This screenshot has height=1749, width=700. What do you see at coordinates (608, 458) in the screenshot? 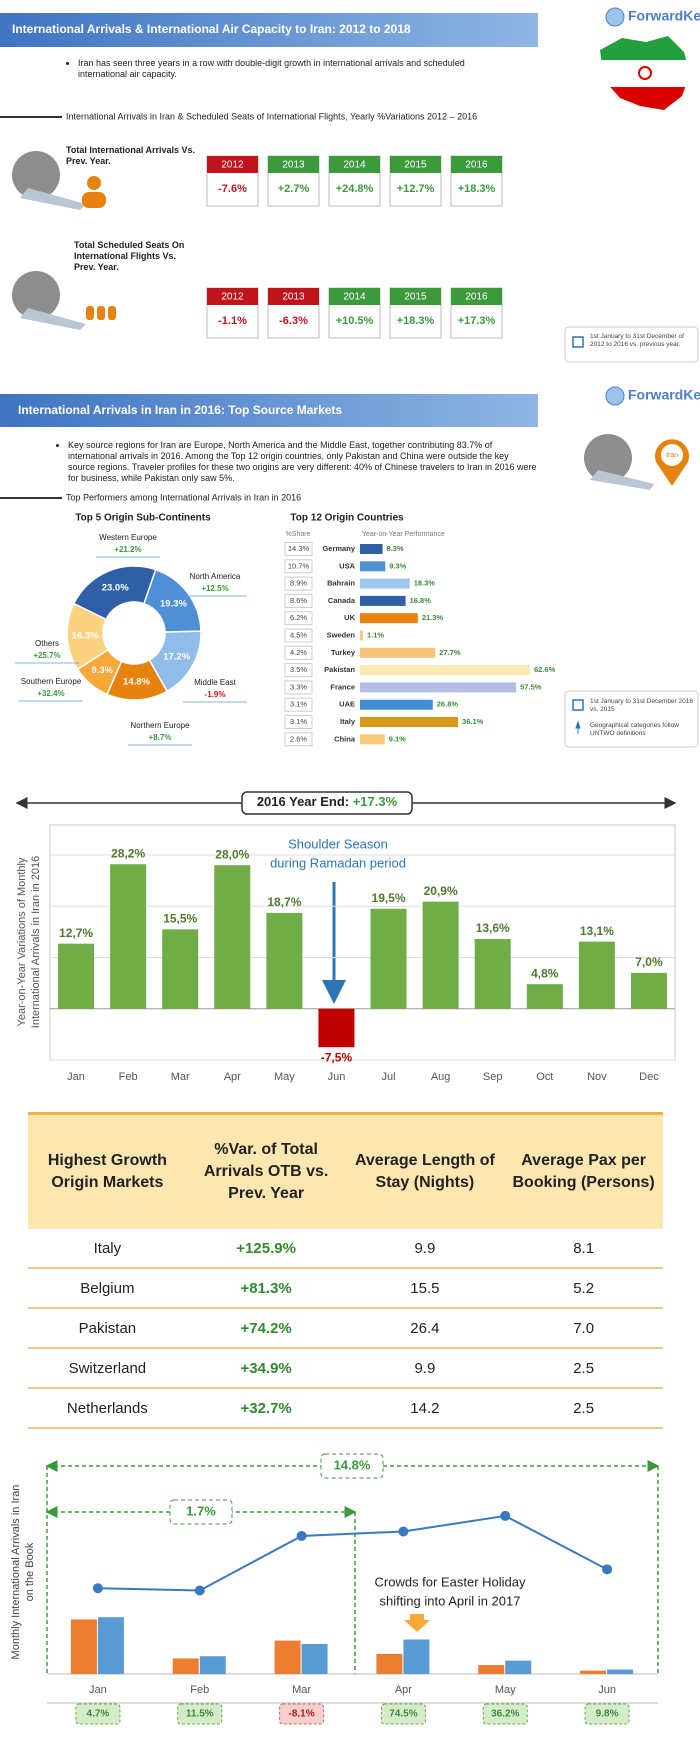
I see `globe-icon` at bounding box center [608, 458].